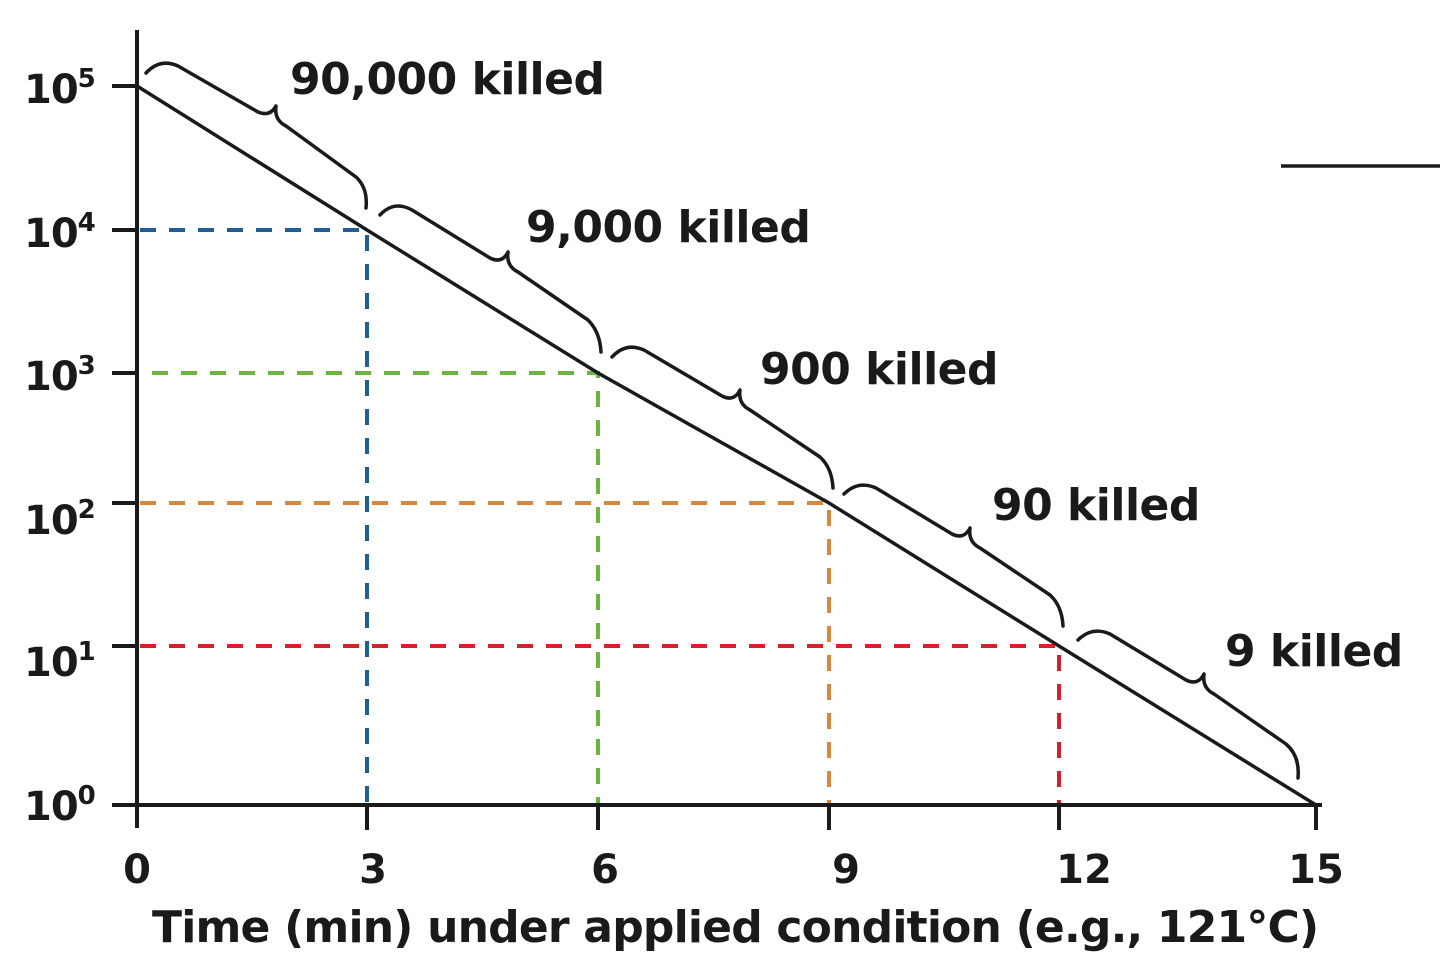 The height and width of the screenshot is (973, 1440). What do you see at coordinates (60, 661) in the screenshot?
I see `y-tick-label-10e1: 10¹` at bounding box center [60, 661].